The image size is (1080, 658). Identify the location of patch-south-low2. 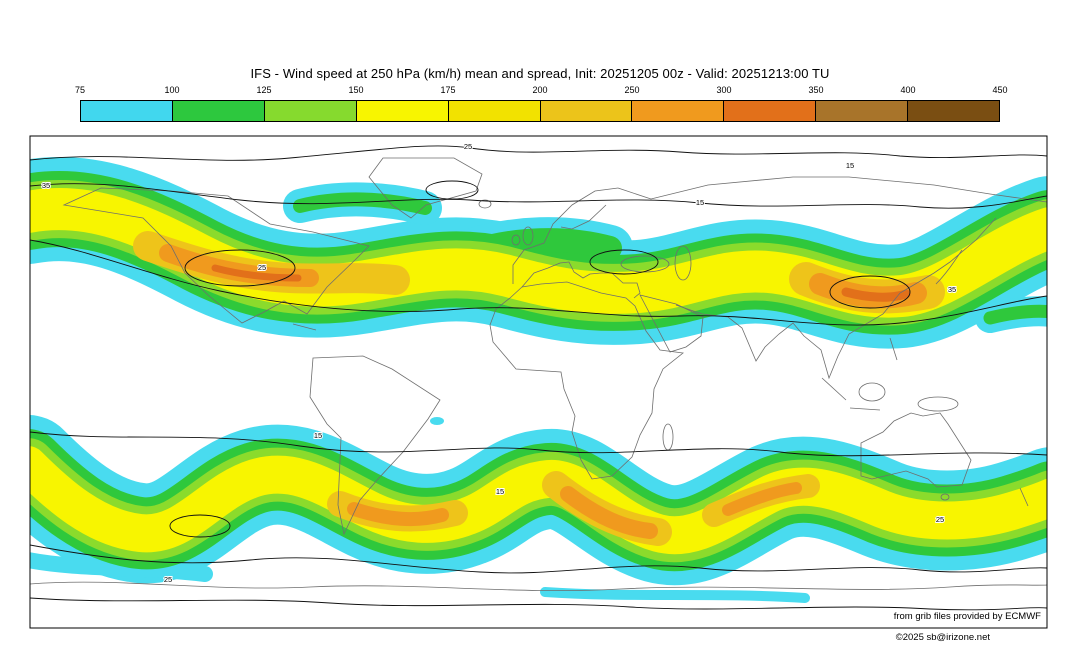
(675, 595).